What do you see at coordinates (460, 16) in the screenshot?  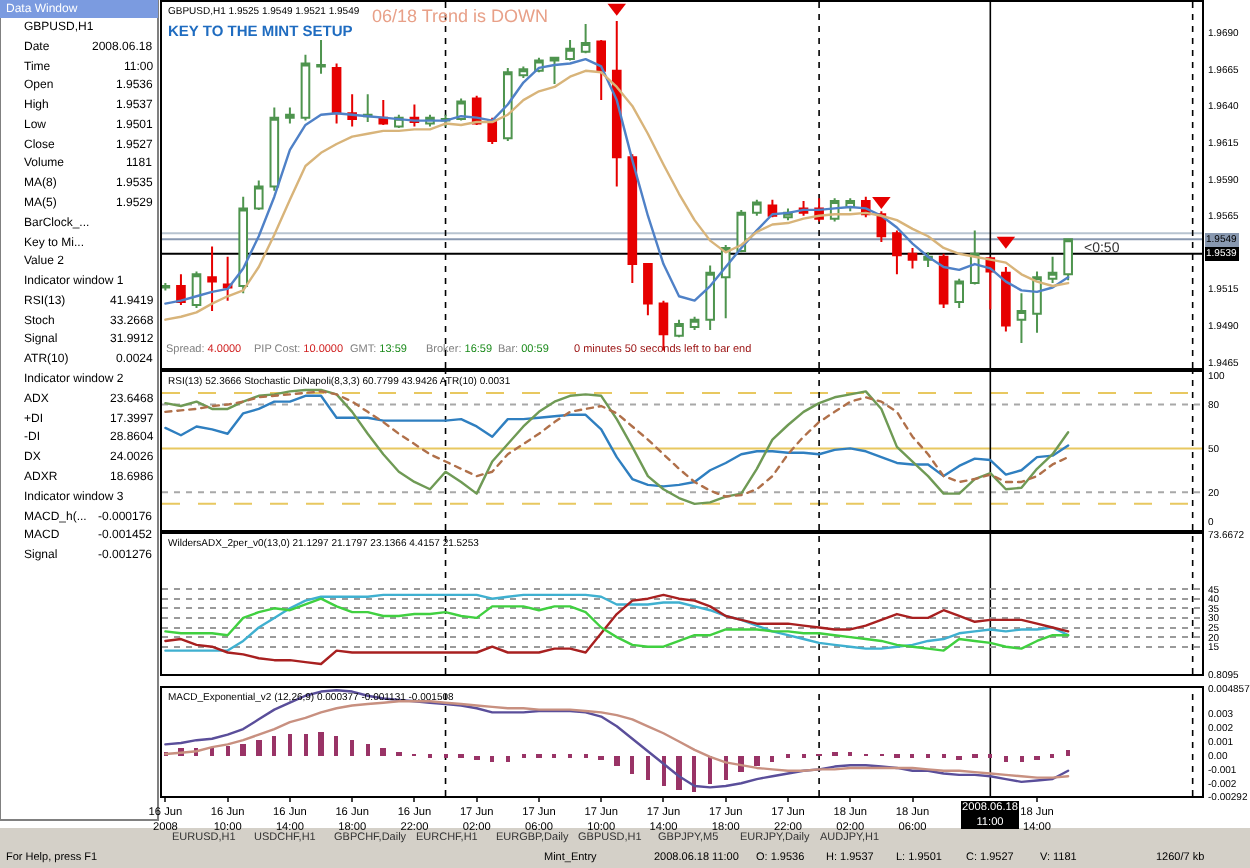 I see `annotation: 06/18 Trend is DOWN` at bounding box center [460, 16].